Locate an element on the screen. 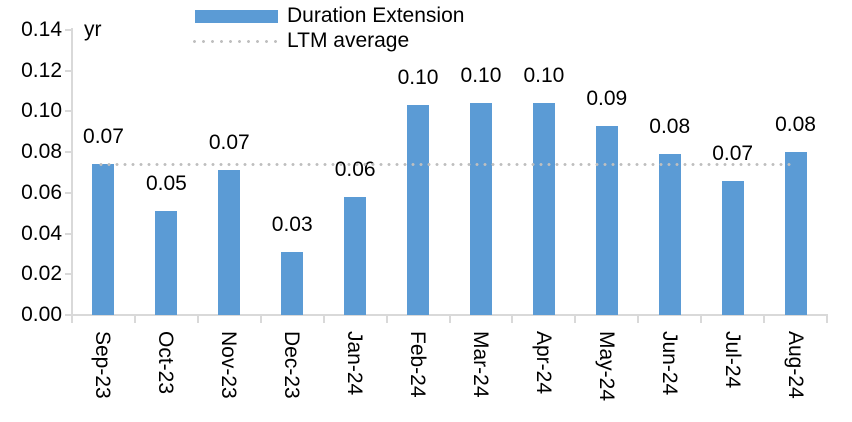  x-axis-category-label: Feb-24 is located at coordinates (418, 364).